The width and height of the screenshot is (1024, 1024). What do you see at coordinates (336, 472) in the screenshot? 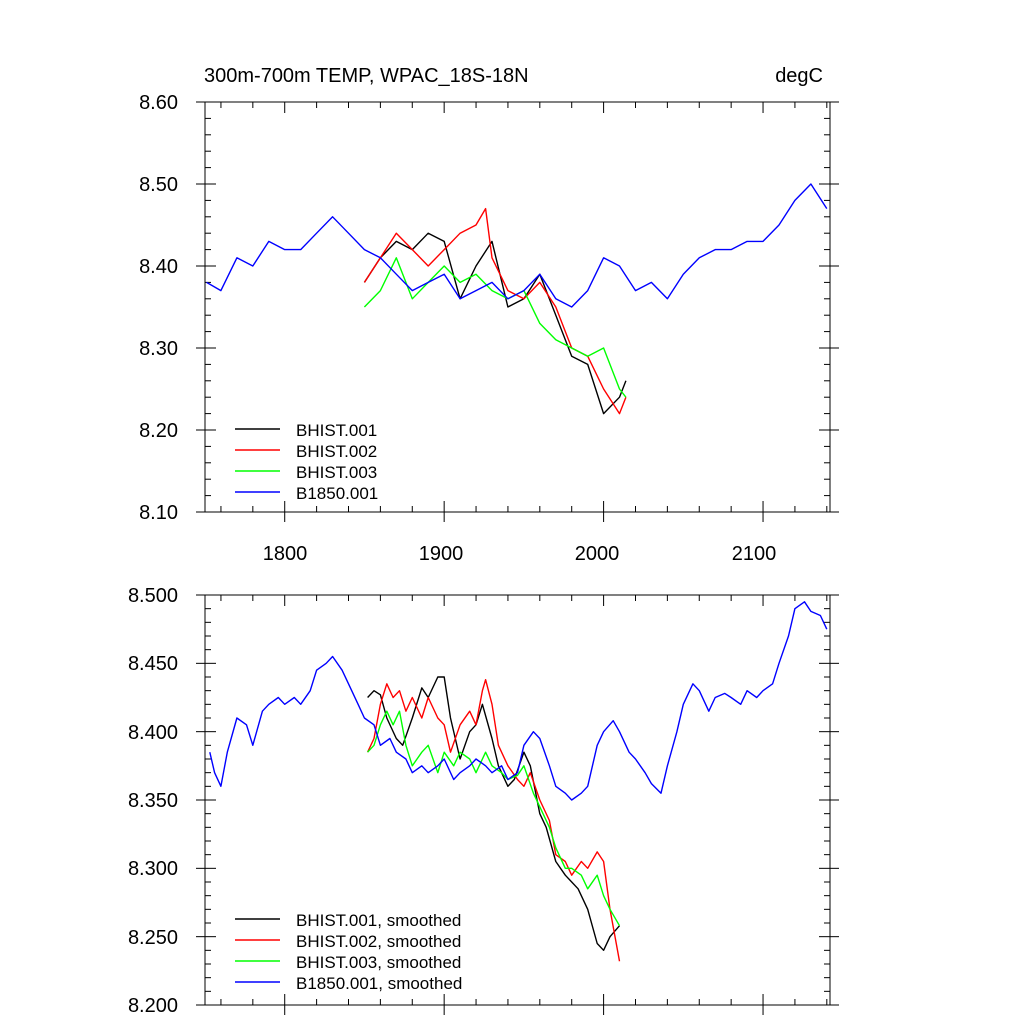
I see `top-legend-label: BHIST.003` at bounding box center [336, 472].